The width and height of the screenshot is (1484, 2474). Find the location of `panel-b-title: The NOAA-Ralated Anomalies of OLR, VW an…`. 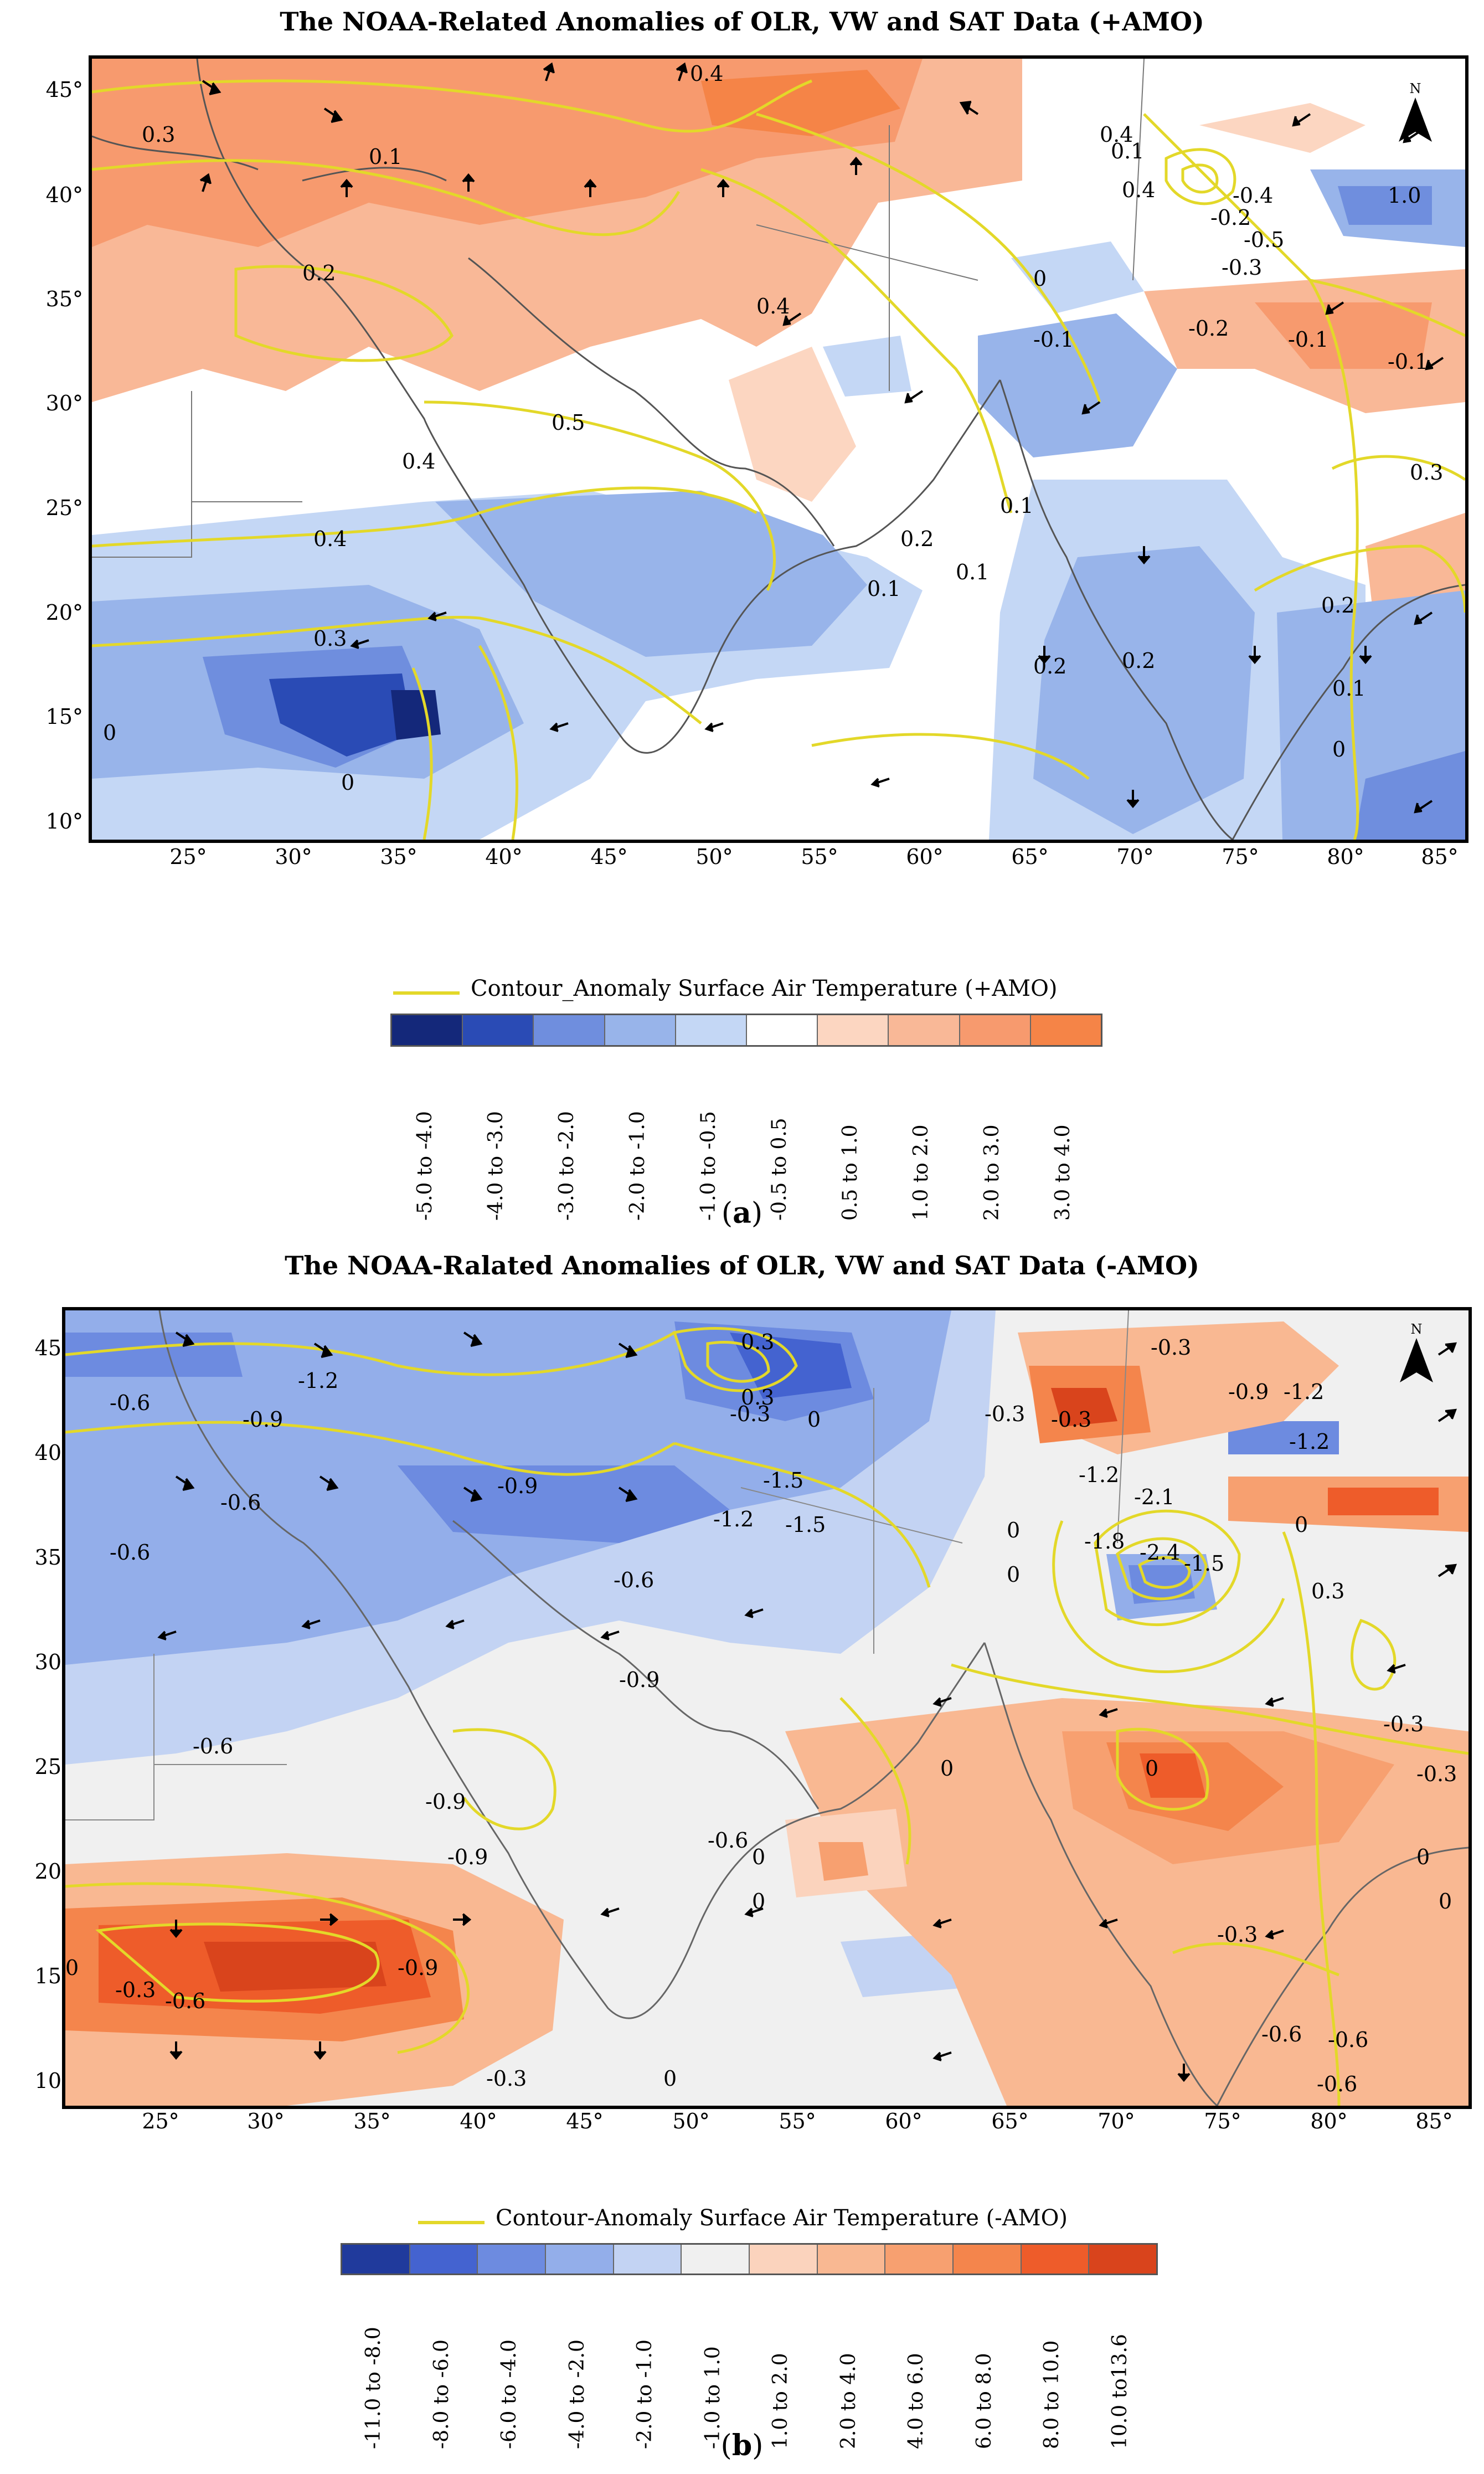

panel-b-title: The NOAA-Ralated Anomalies of OLR, VW an… is located at coordinates (742, 1265).